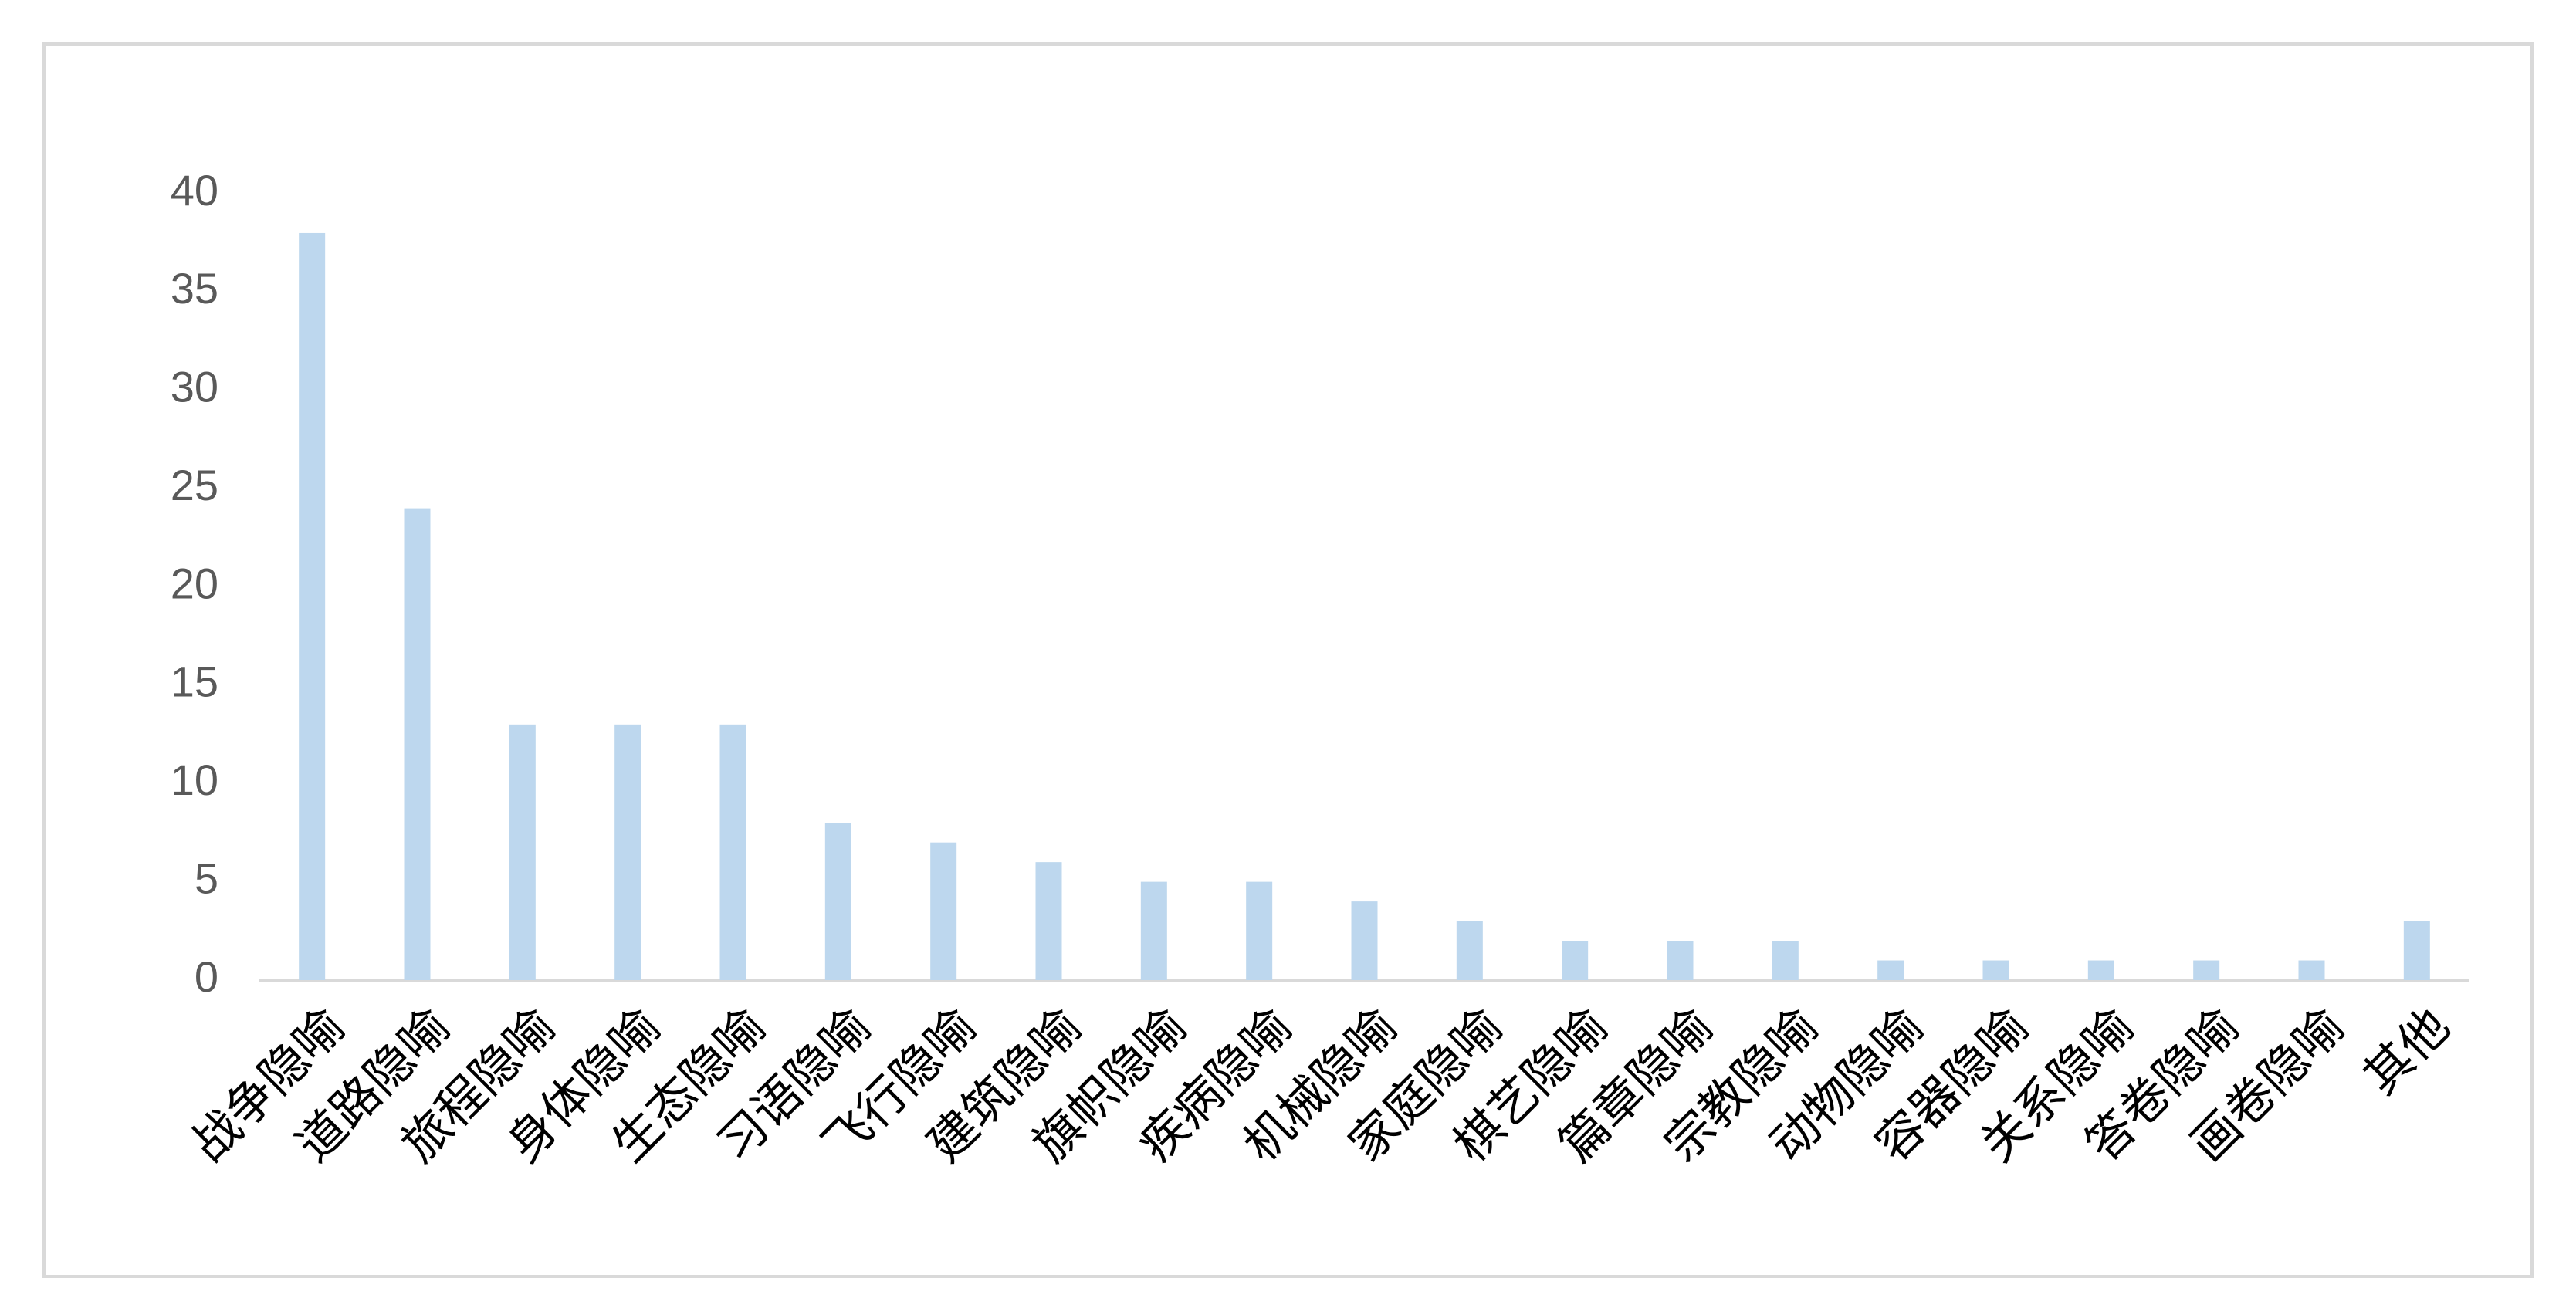 The image size is (2576, 1315). What do you see at coordinates (195, 387) in the screenshot?
I see `y-tick-label: 30` at bounding box center [195, 387].